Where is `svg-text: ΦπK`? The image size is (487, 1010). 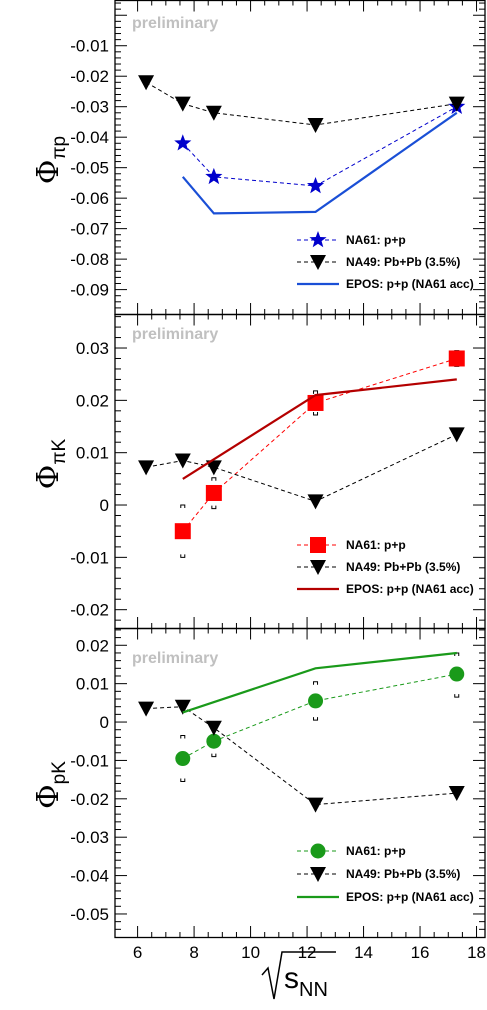 svg-text: ΦπK is located at coordinates (50, 463).